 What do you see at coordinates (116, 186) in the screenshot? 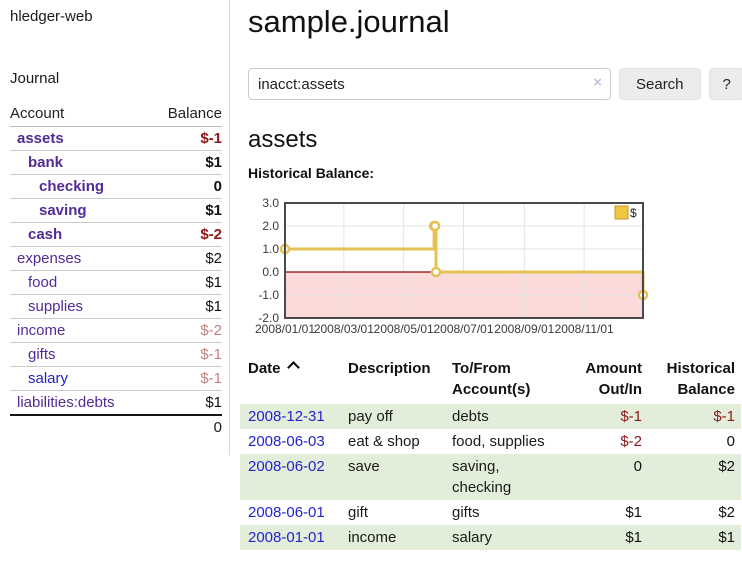
I see `account-row: checking 0` at bounding box center [116, 186].